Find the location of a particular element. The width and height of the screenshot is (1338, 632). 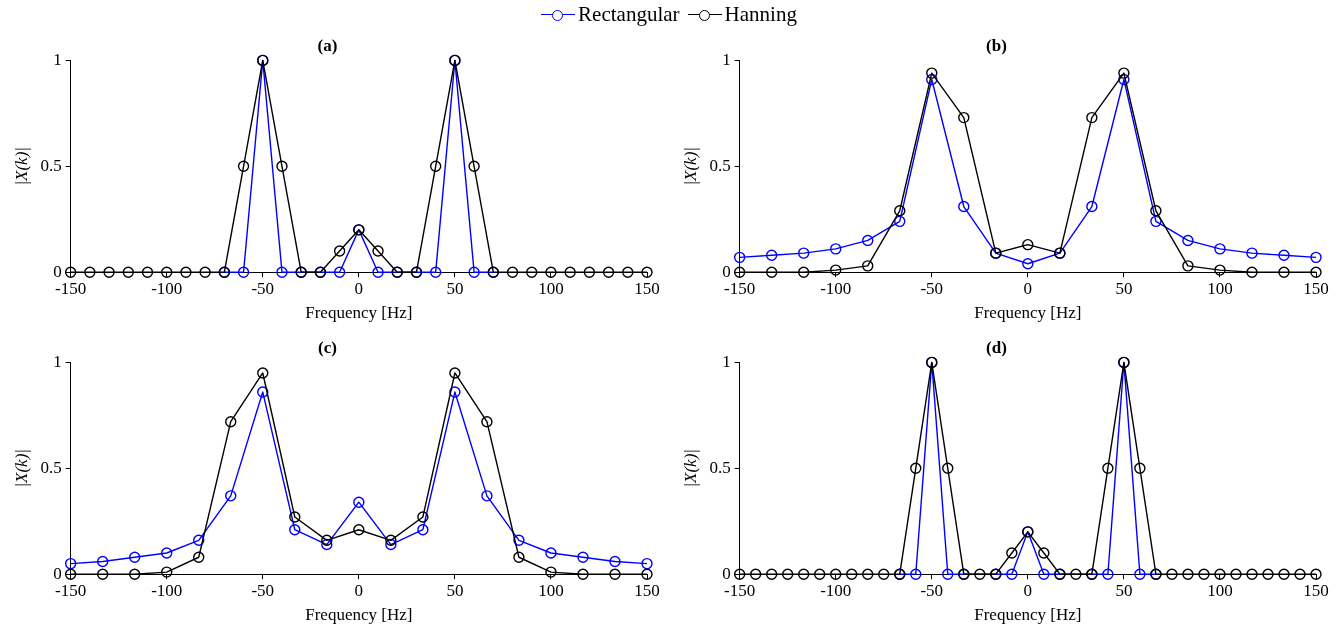

legend-label: Rectangular is located at coordinates (629, 14).